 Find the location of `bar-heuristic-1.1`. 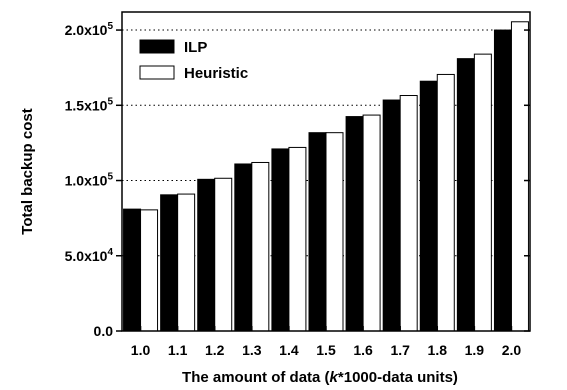

bar-heuristic-1.1 is located at coordinates (186, 262).